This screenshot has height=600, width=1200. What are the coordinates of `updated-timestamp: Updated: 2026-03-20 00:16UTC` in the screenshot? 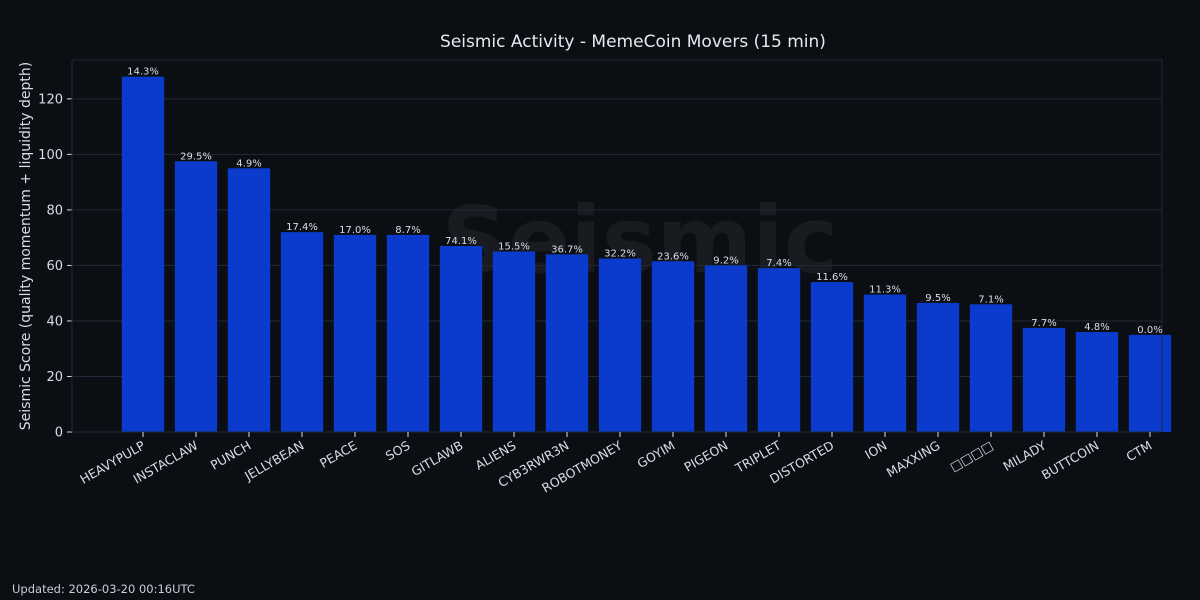 It's located at (103, 589).